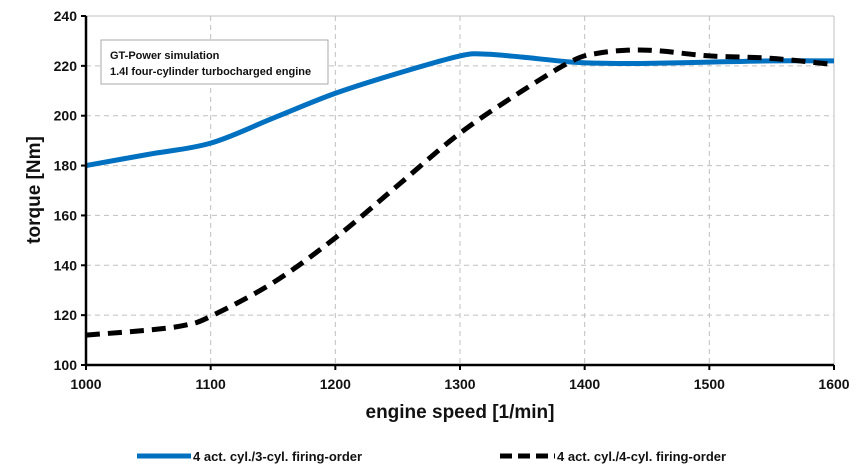  I want to click on y-tick-label: 140, so click(66, 265).